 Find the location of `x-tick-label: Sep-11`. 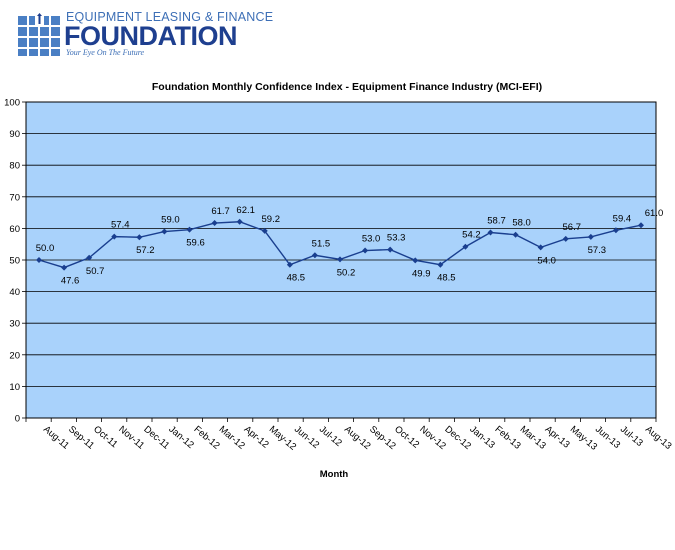

x-tick-label: Sep-11 is located at coordinates (81, 438).